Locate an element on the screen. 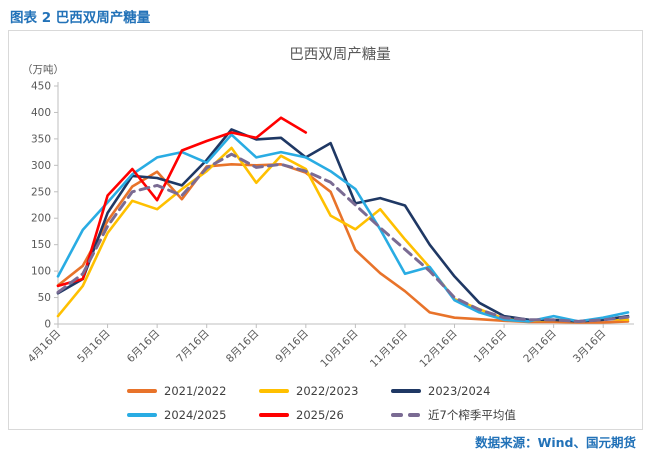 The width and height of the screenshot is (650, 457). x-axis-label: 4月16日 is located at coordinates (45, 347).